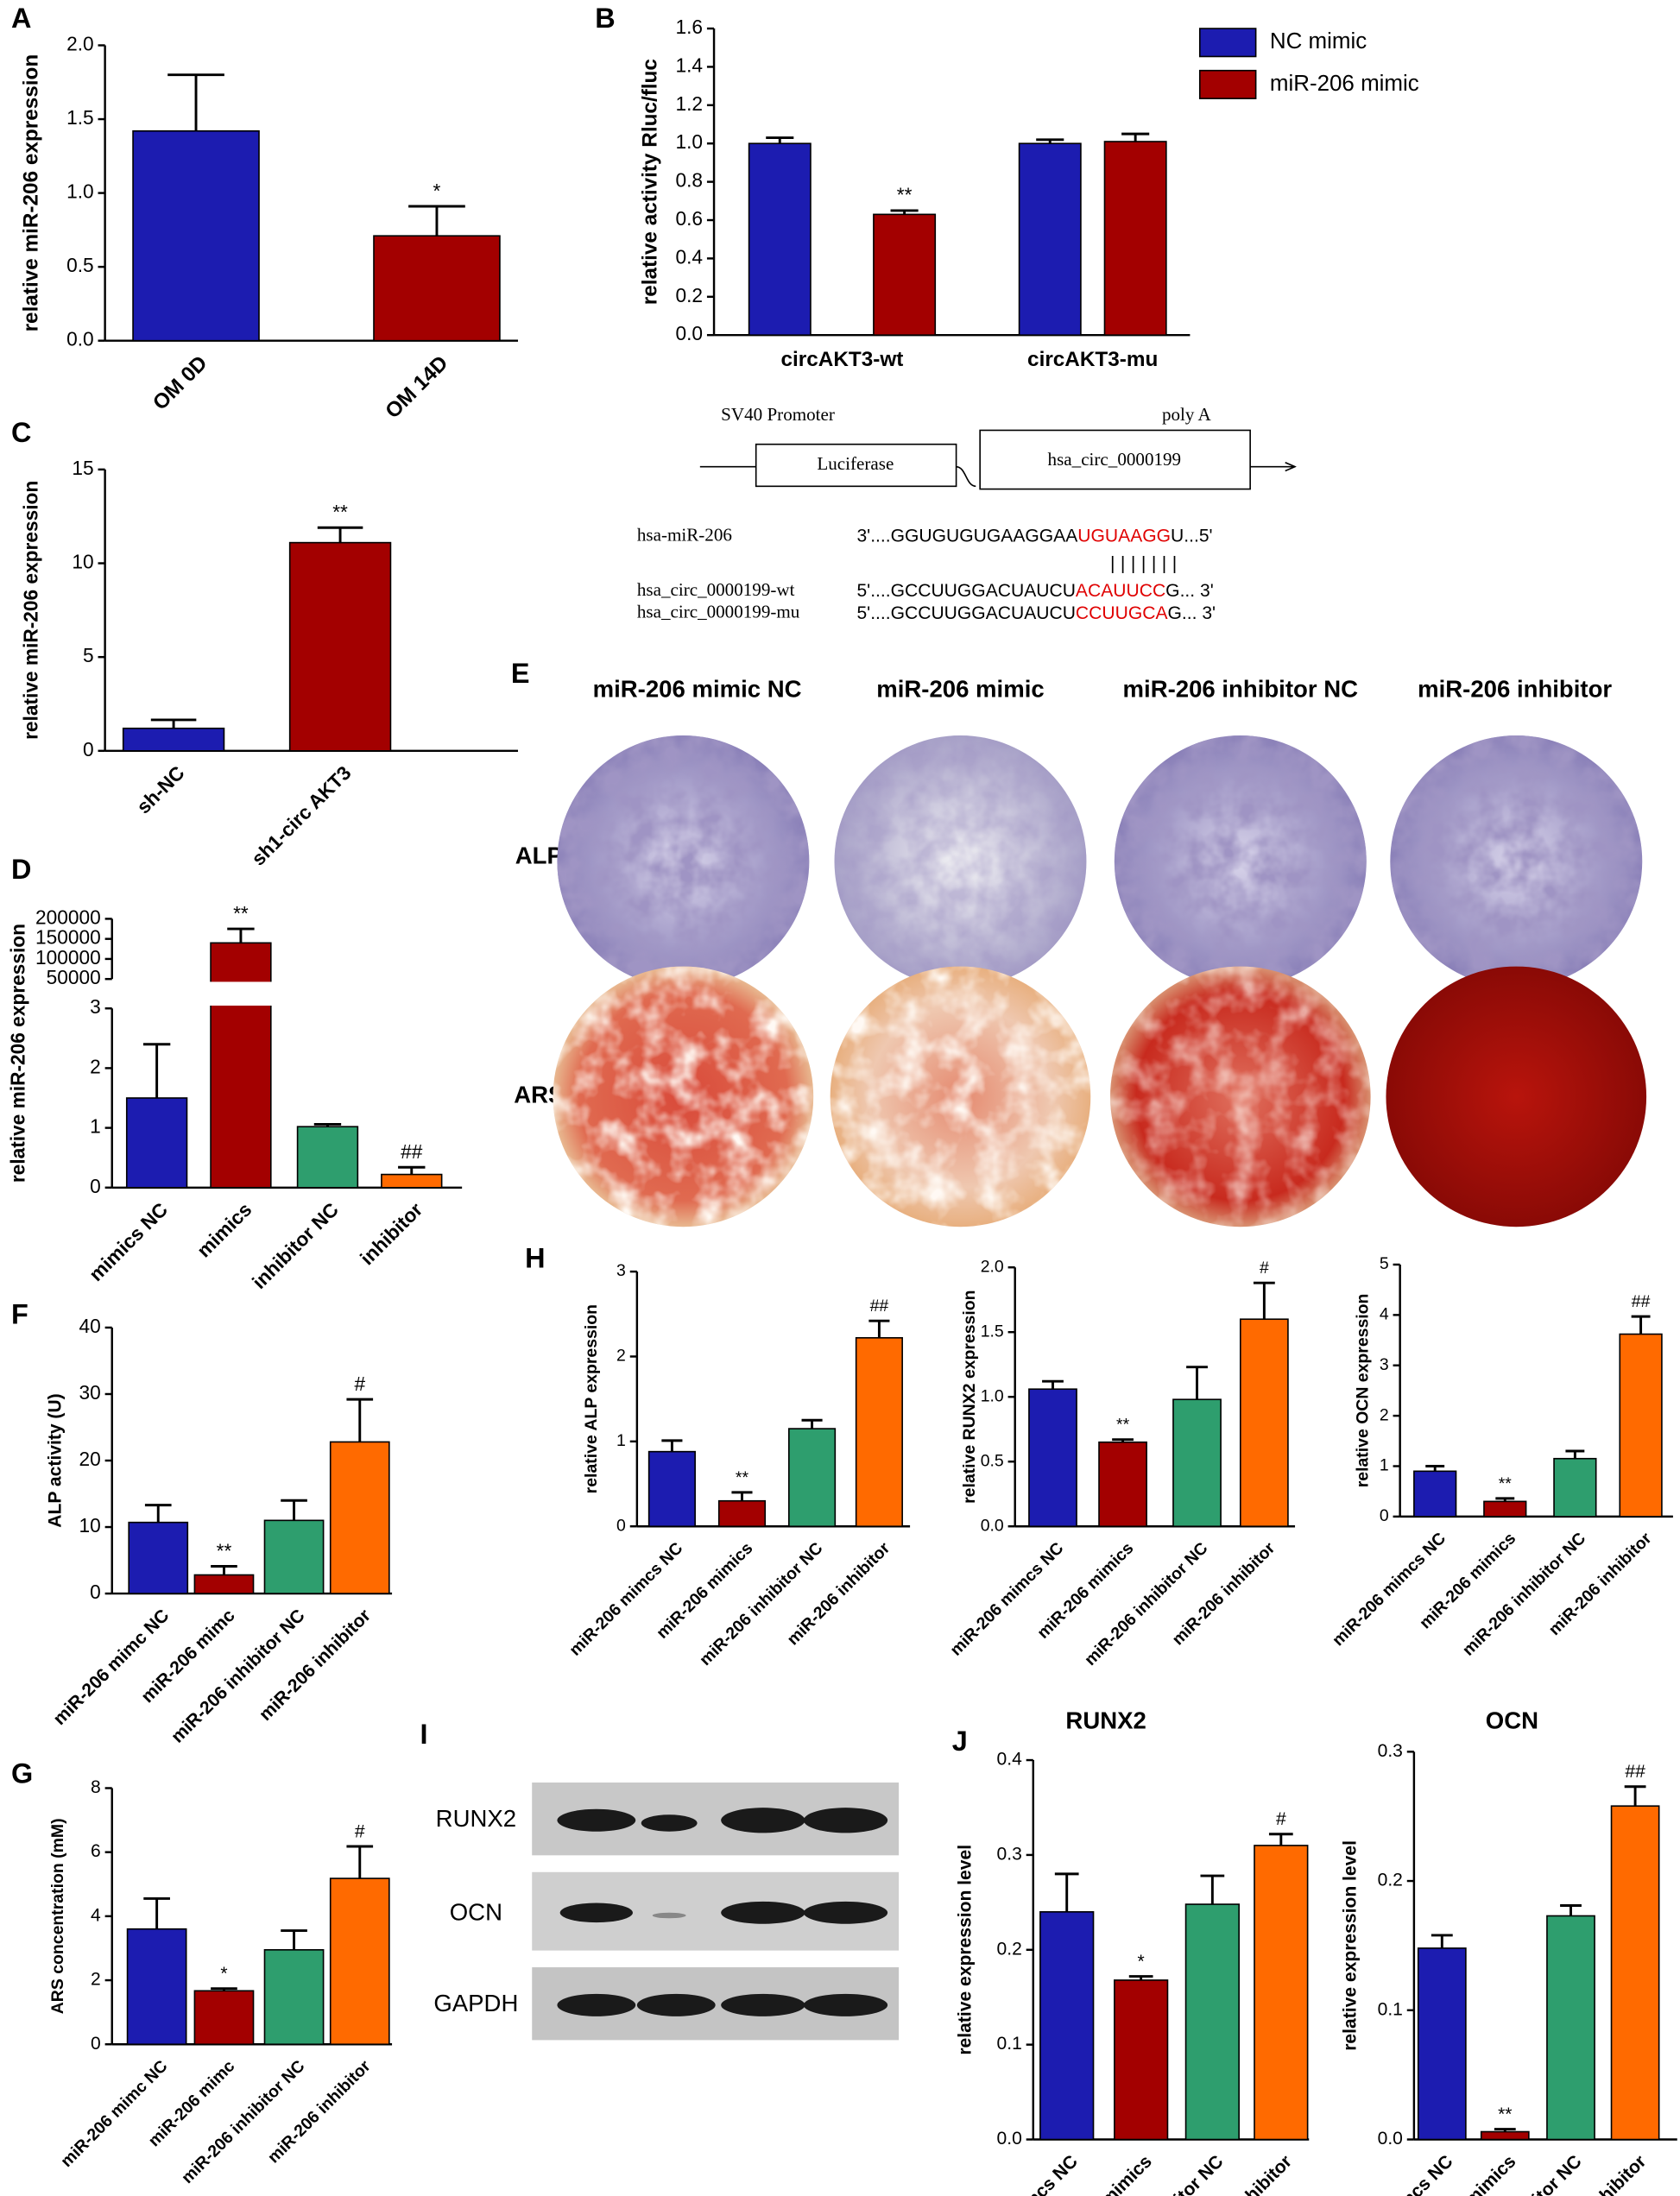 The width and height of the screenshot is (1680, 2196). What do you see at coordinates (83, 468) in the screenshot?
I see `y-tick-label: 15` at bounding box center [83, 468].